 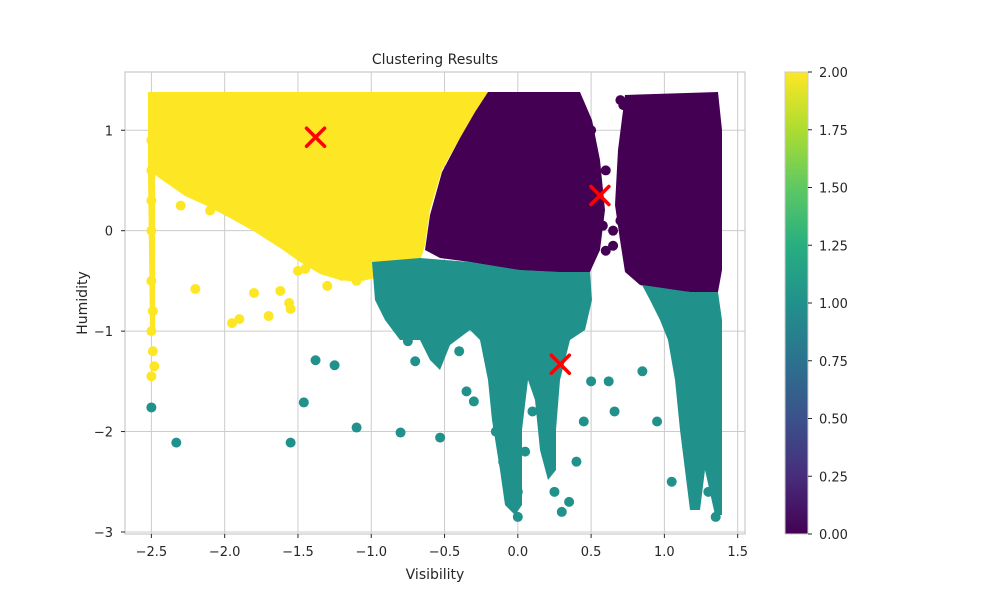 What do you see at coordinates (103, 332) in the screenshot?
I see `y-tick-label: −1` at bounding box center [103, 332].